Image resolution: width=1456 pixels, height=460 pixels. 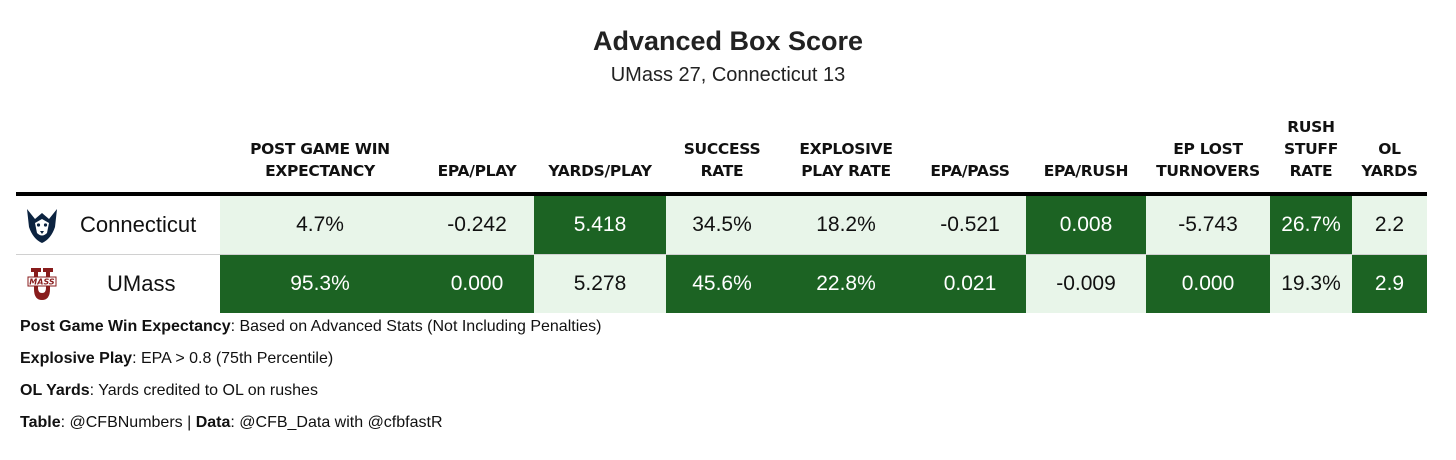 What do you see at coordinates (600, 224) in the screenshot?
I see `cell-yards-play: 5.418` at bounding box center [600, 224].